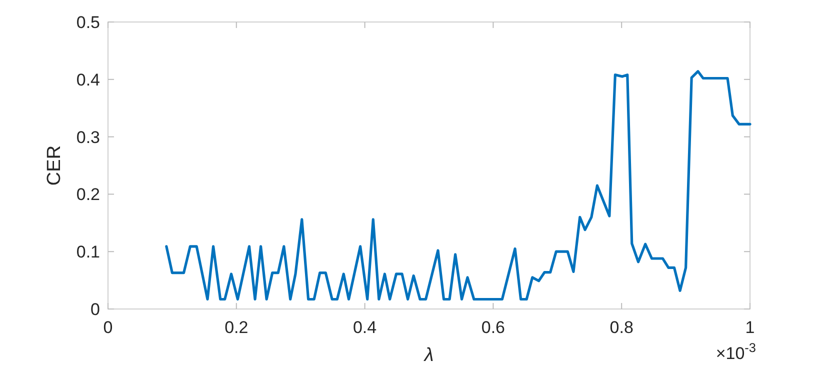  Describe the element at coordinates (364, 327) in the screenshot. I see `x-tick-label: 0.4` at that location.